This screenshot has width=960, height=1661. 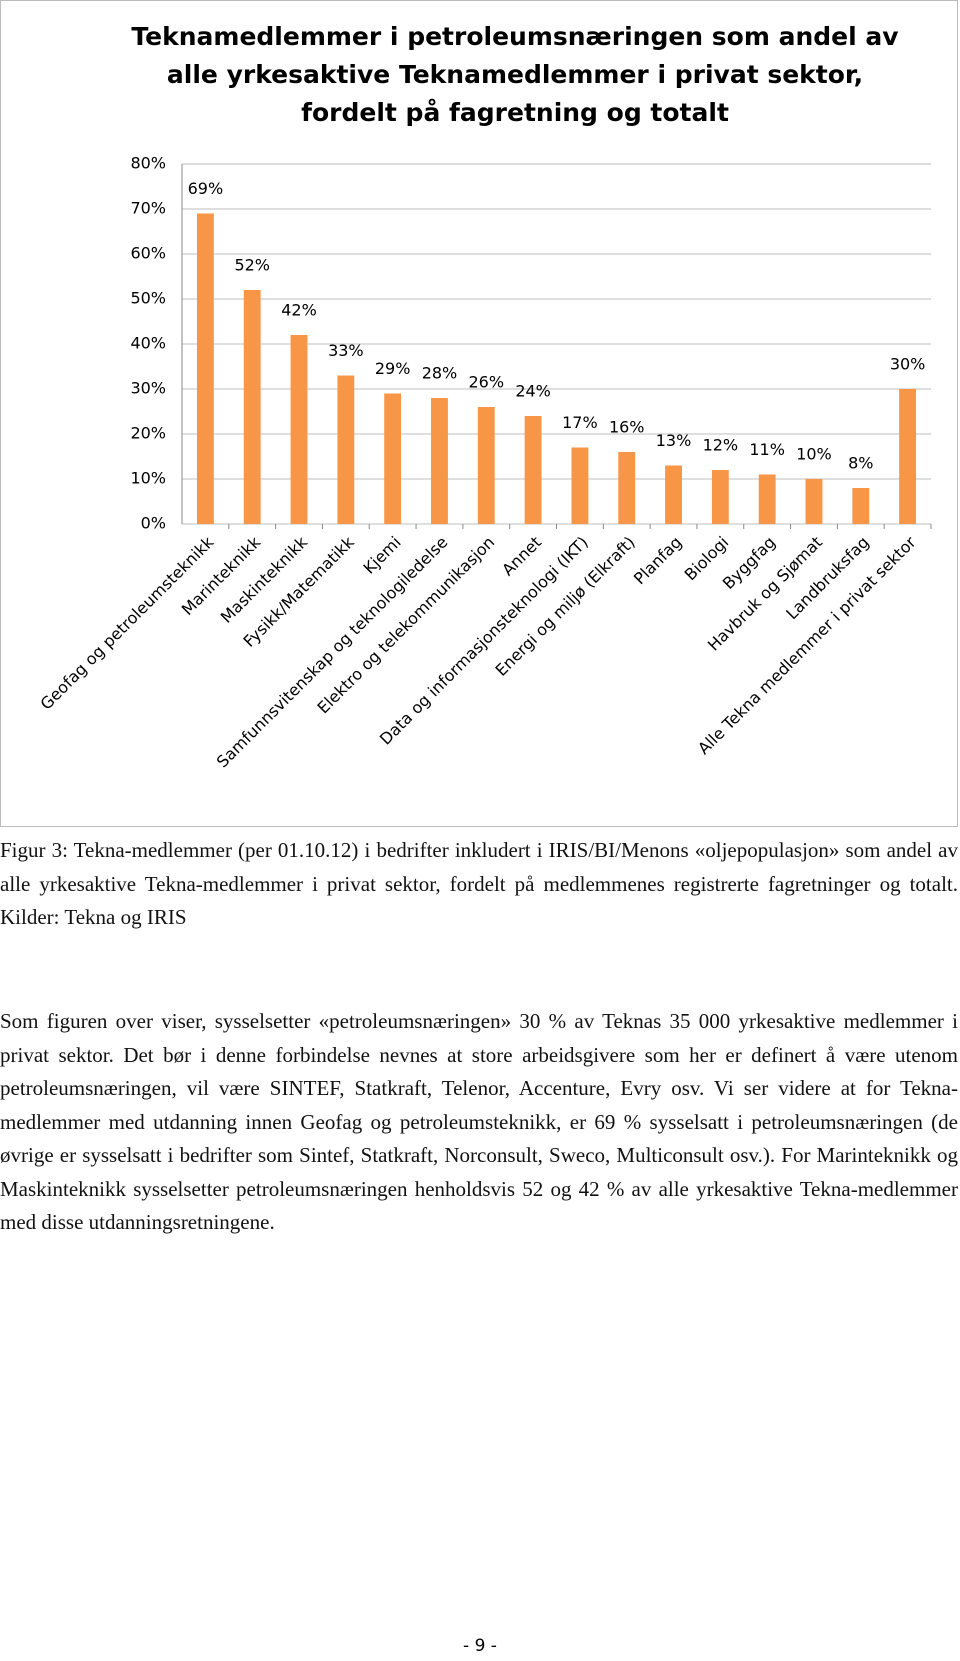 What do you see at coordinates (346, 350) in the screenshot?
I see `data-label: 33%` at bounding box center [346, 350].